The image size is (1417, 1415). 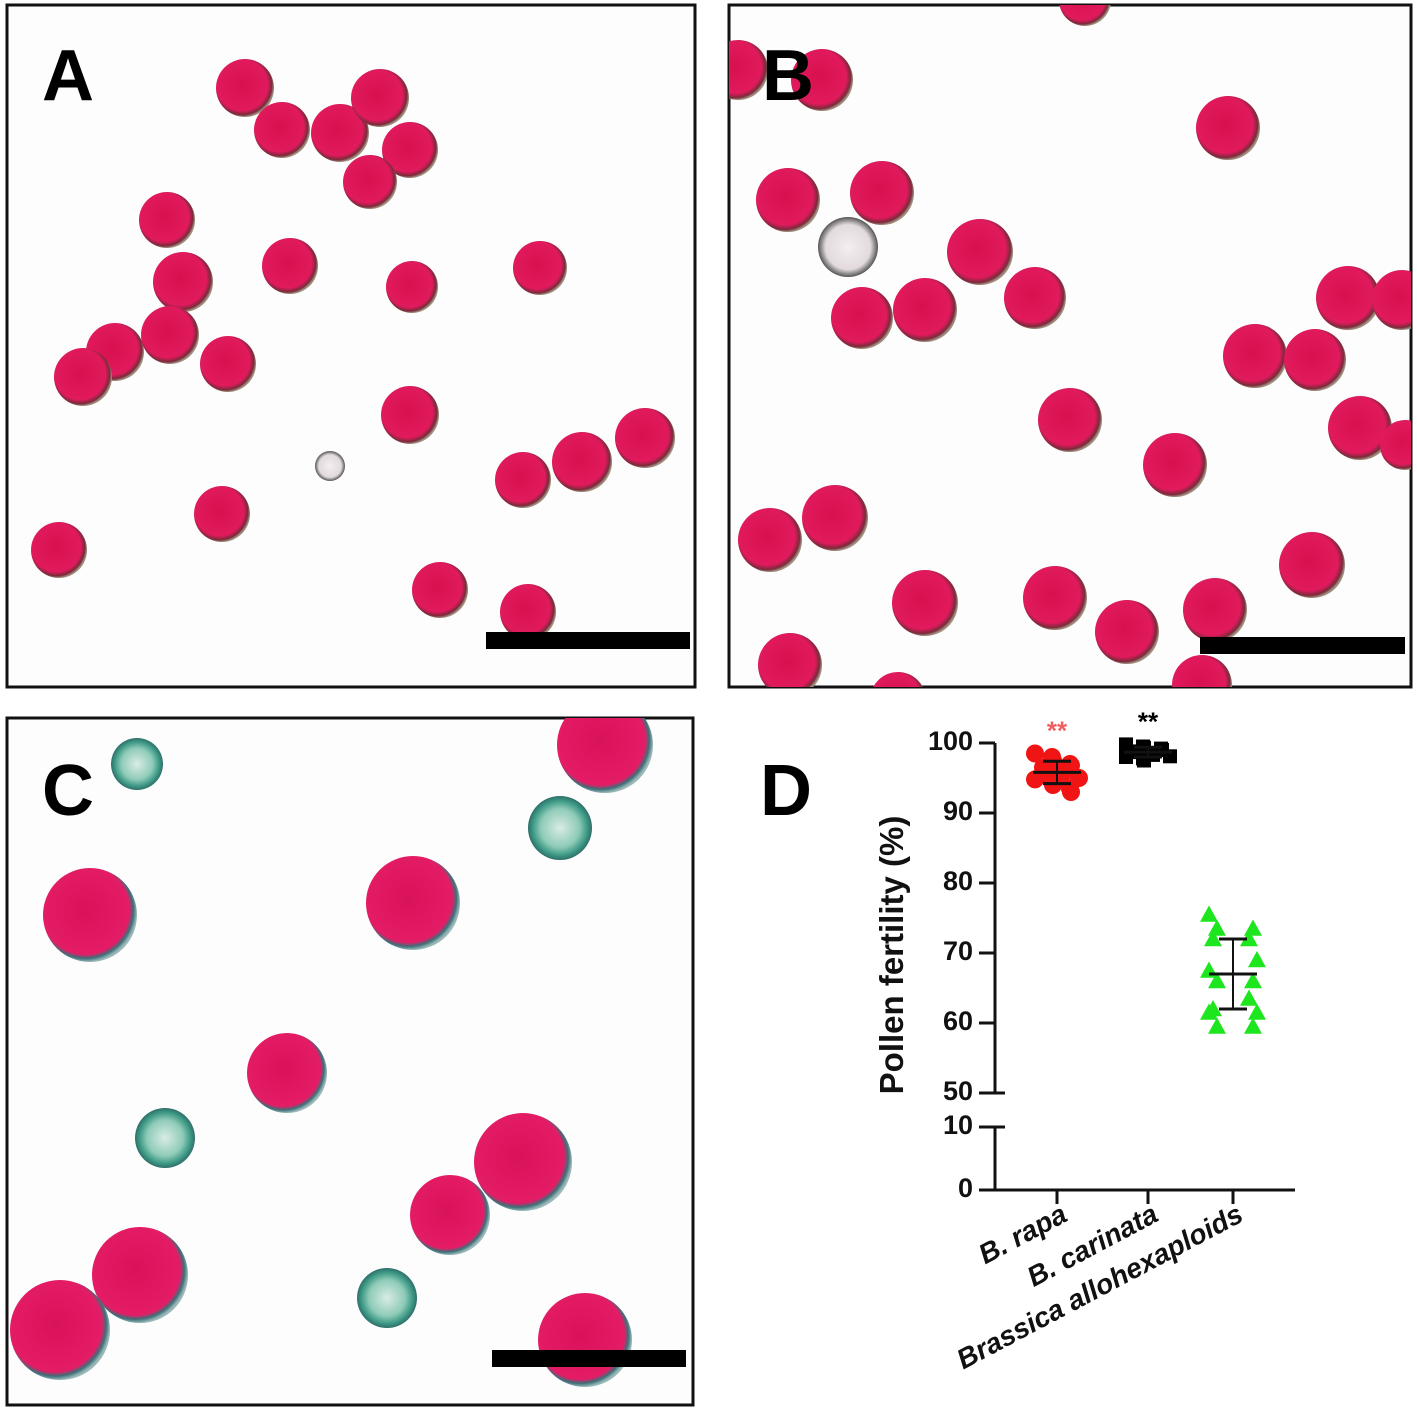 I want to click on y-tick-label: 90, so click(x=958, y=811).